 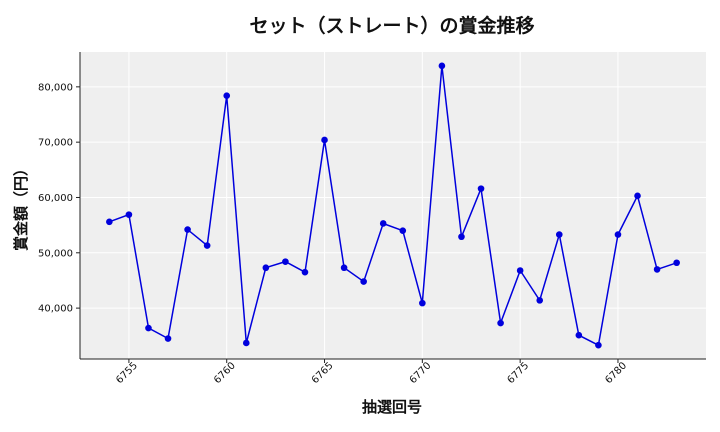 What do you see at coordinates (392, 407) in the screenshot?
I see `x-axis-label: 抽選回号` at bounding box center [392, 407].